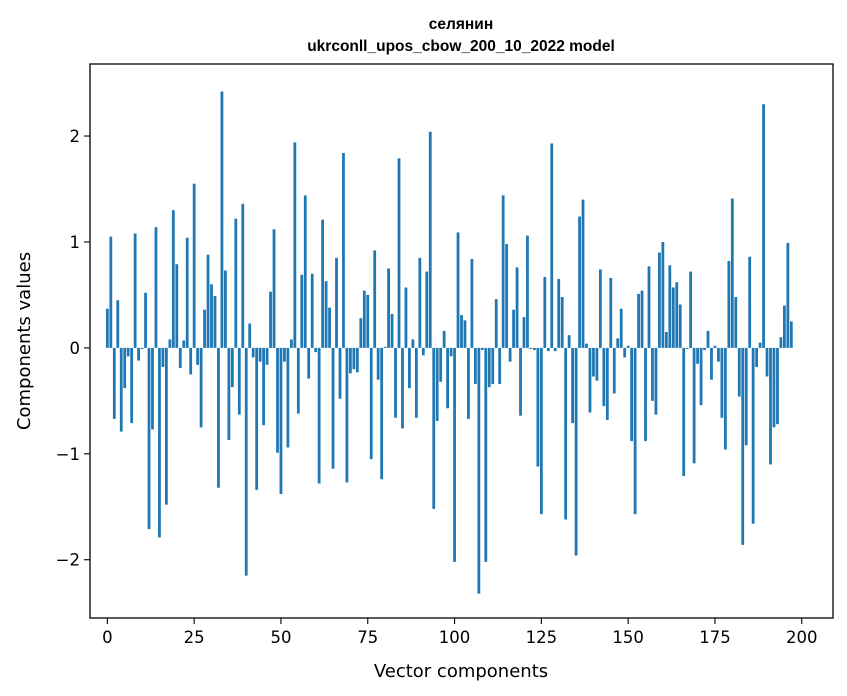  I want to click on y-tick-label: −2, so click(68, 560).